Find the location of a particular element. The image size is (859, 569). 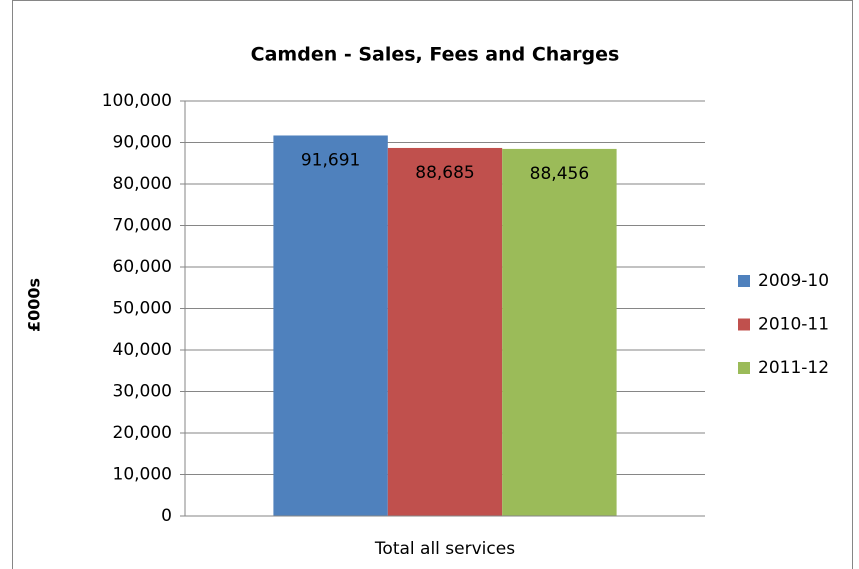

y-tick-label: 80,000 is located at coordinates (142, 184).